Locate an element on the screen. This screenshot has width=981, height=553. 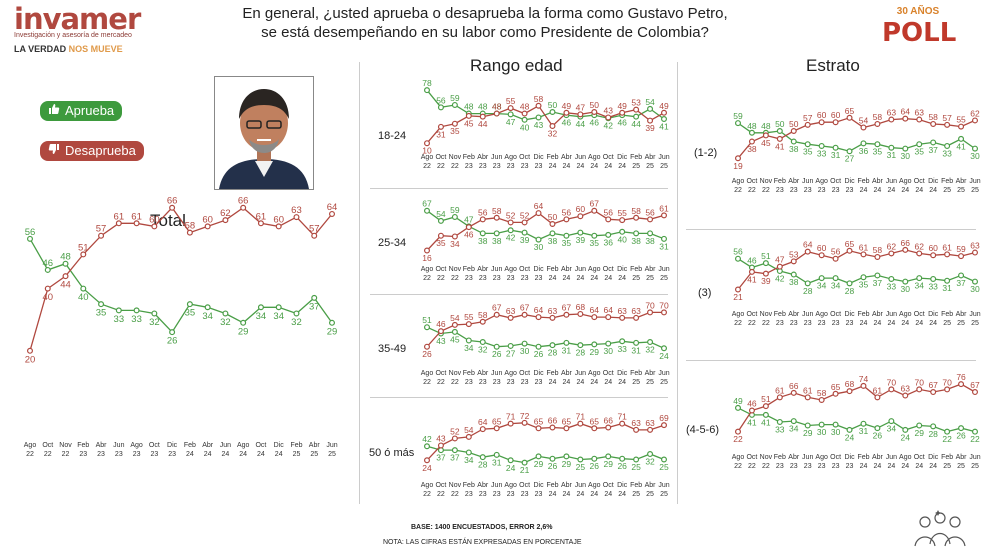
data-label-disapprove: 47 is located at coordinates (780, 260).